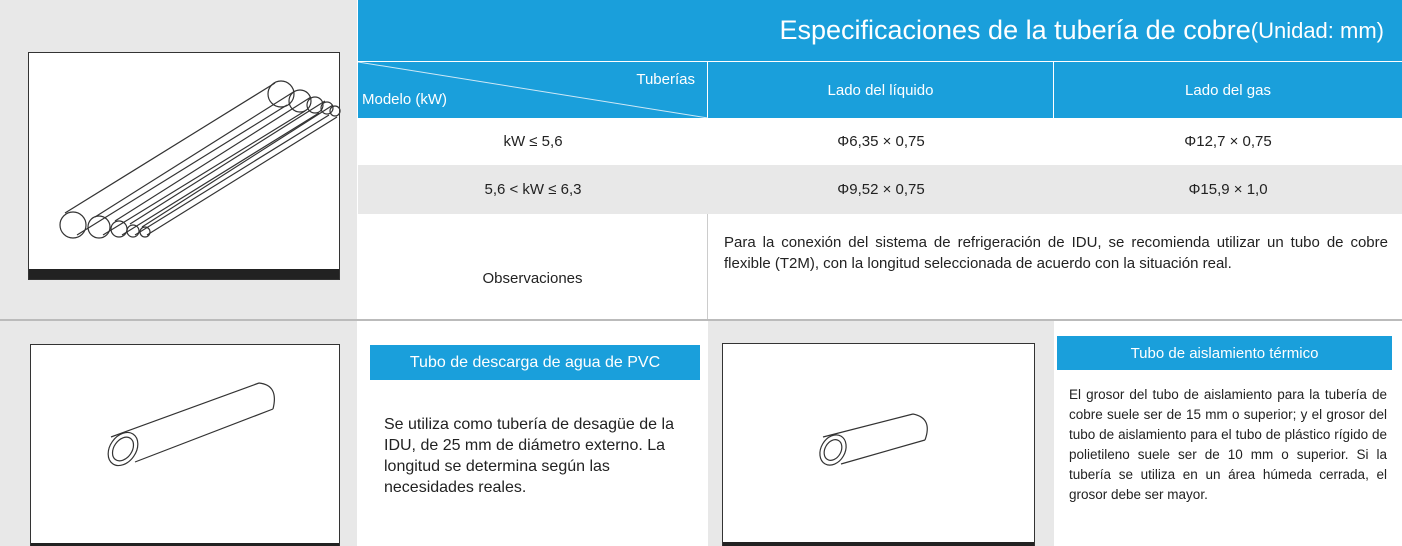 The height and width of the screenshot is (546, 1402). I want to click on corner-cell: Tuberías Modelo (kW), so click(533, 90).